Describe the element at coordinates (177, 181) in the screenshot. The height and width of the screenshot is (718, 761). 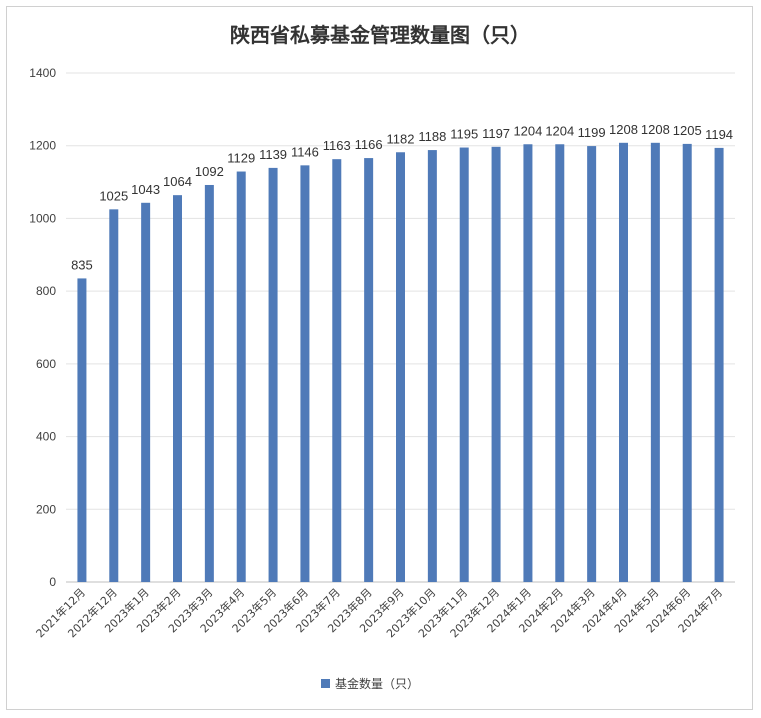
I see `data-label: 1064` at that location.